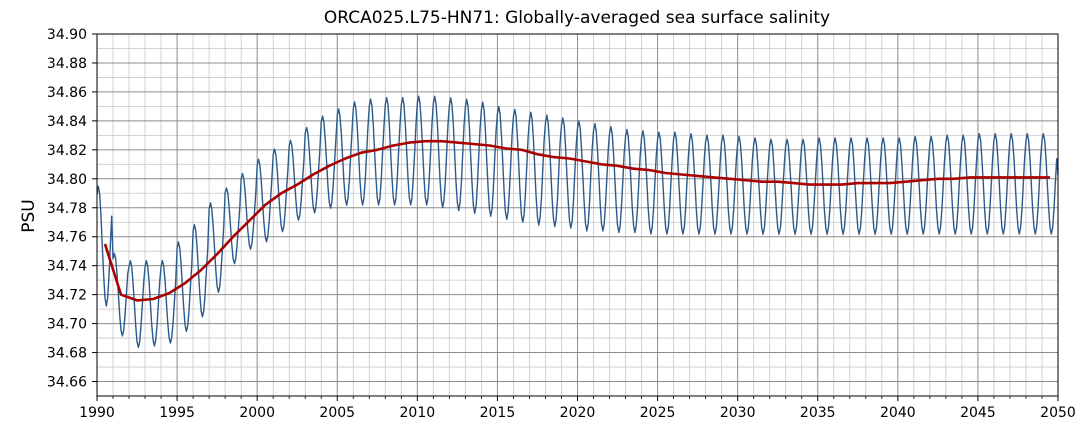 This screenshot has width=1080, height=432. What do you see at coordinates (67, 209) in the screenshot?
I see `y-tick-label: 34.78` at bounding box center [67, 209].